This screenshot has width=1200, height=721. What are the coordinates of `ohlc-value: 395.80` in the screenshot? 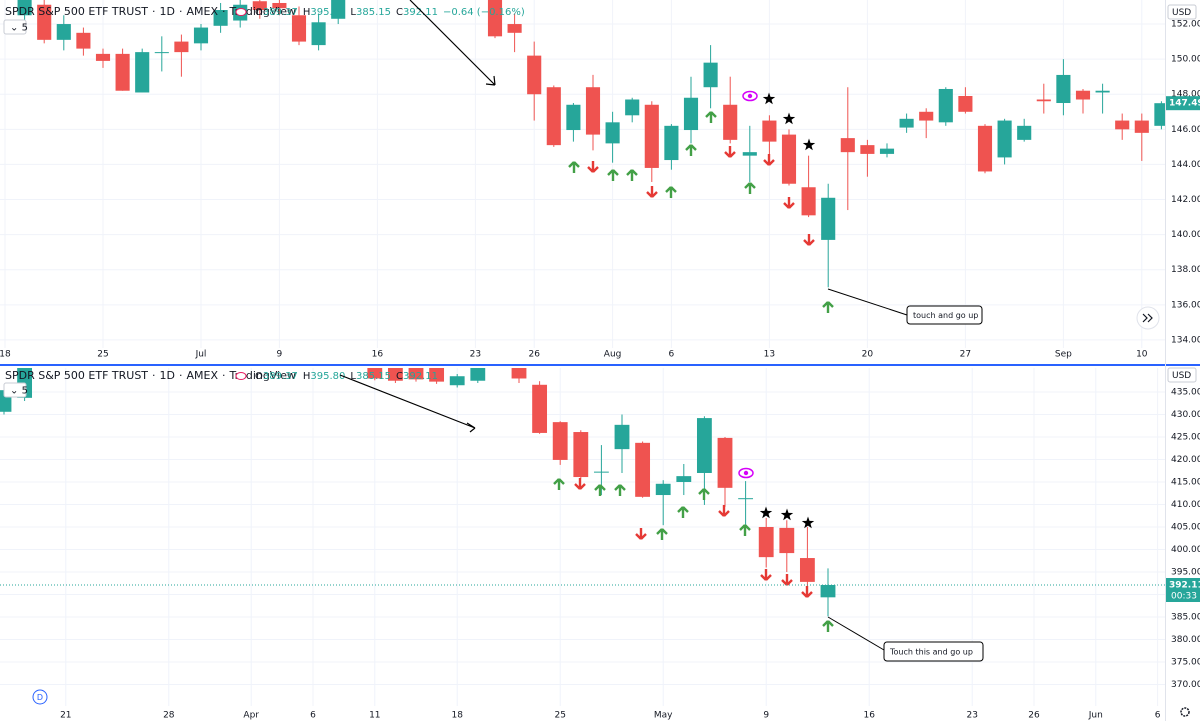 It's located at (327, 376).